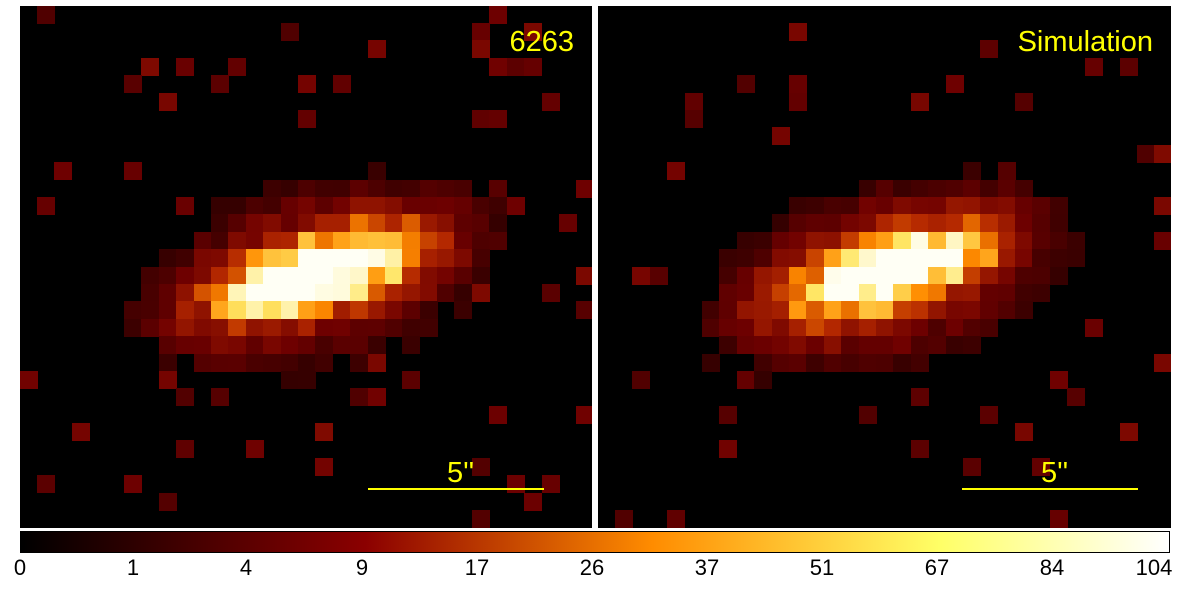  Describe the element at coordinates (822, 567) in the screenshot. I see `colorbar-tick: 51` at that location.